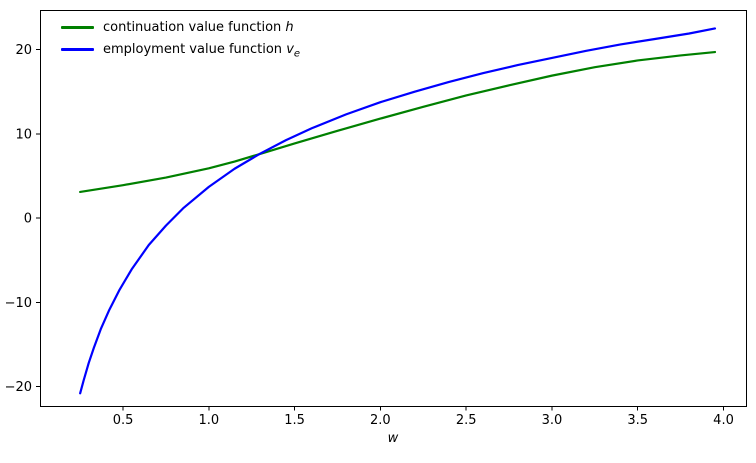 Image resolution: width=756 pixels, height=463 pixels. Describe the element at coordinates (18, 387) in the screenshot. I see `y-tick-label: −20` at that location.